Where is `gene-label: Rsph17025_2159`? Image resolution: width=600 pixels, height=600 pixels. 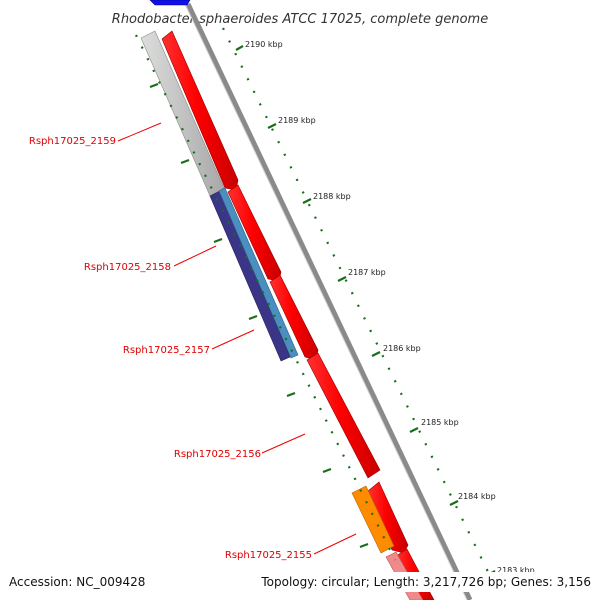 gene-label: Rsph17025_2159 is located at coordinates (72, 141).